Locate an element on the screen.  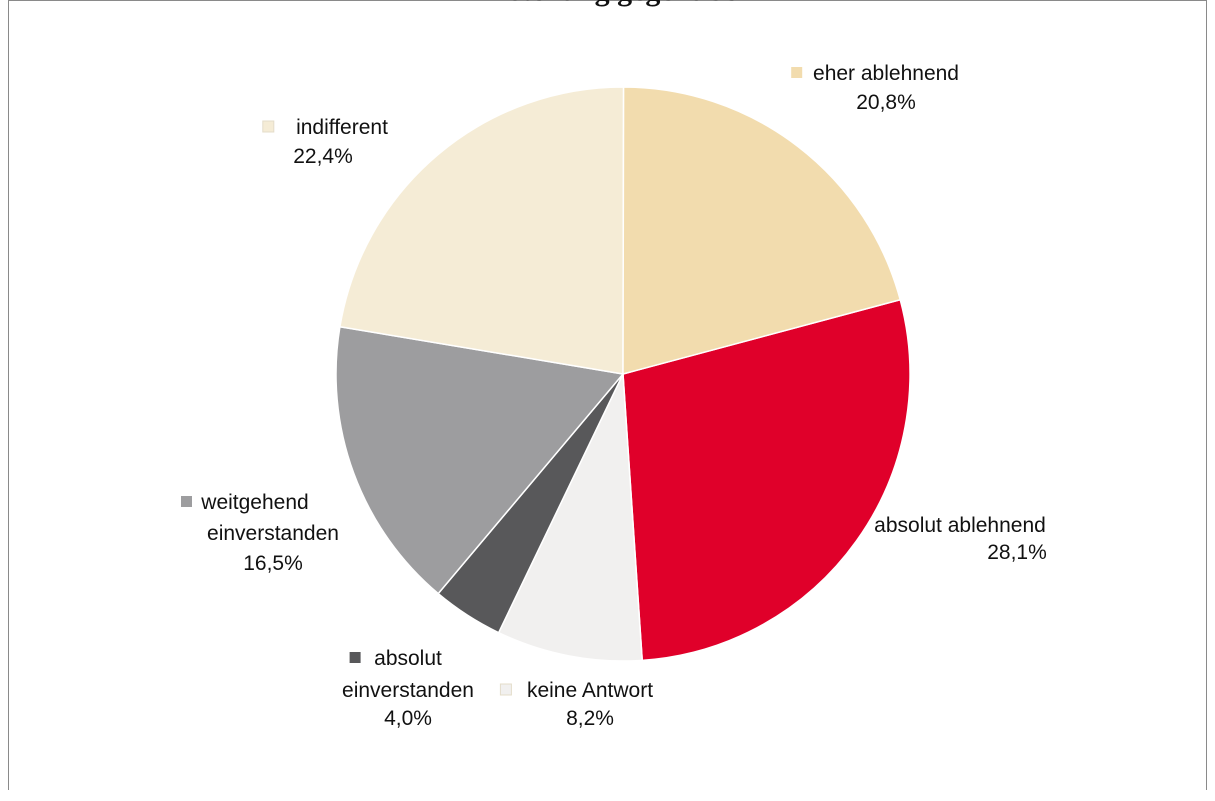
slice-value-label: 20,8% is located at coordinates (886, 102).